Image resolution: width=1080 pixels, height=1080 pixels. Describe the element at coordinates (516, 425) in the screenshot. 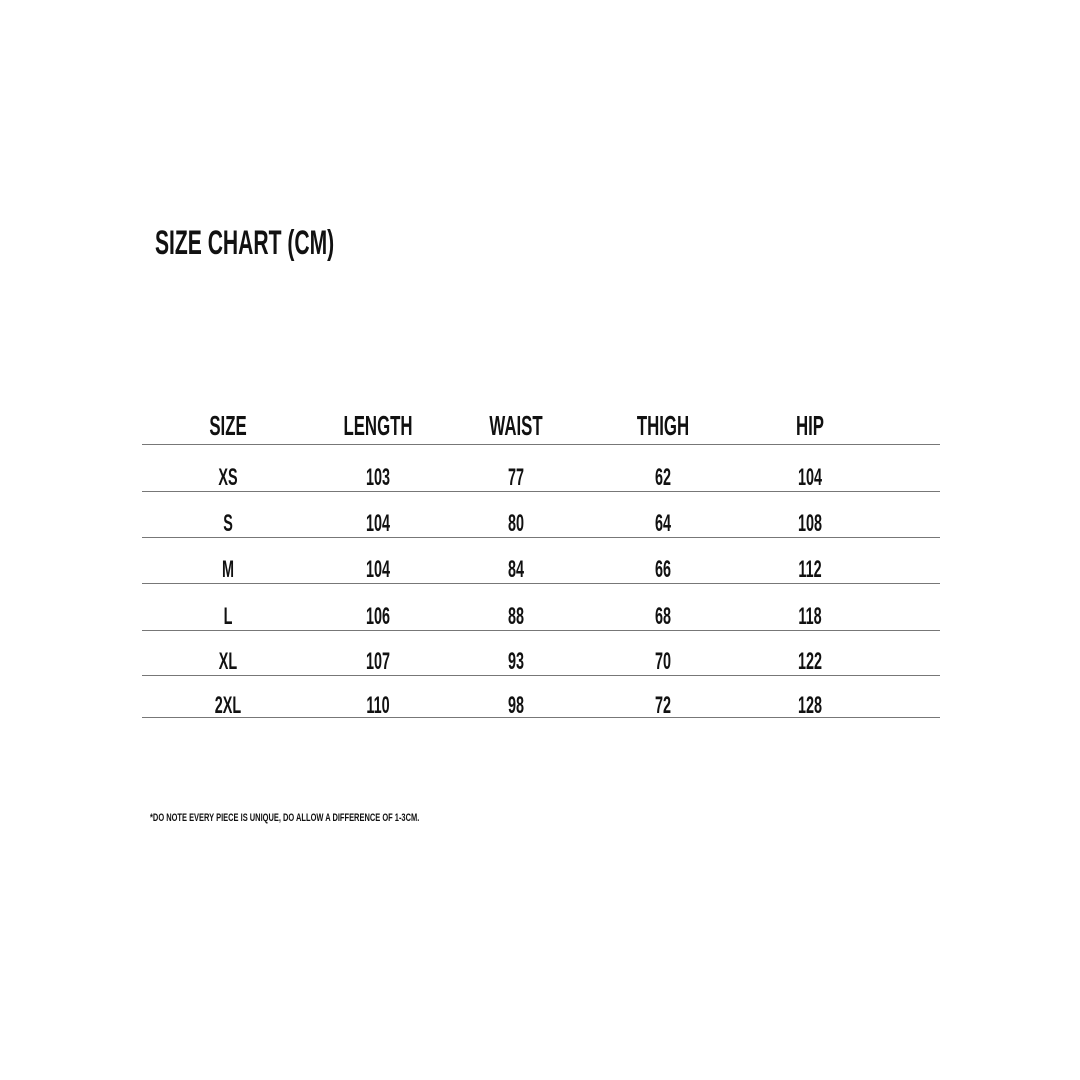

I see `column-header-waist: WAIST` at that location.